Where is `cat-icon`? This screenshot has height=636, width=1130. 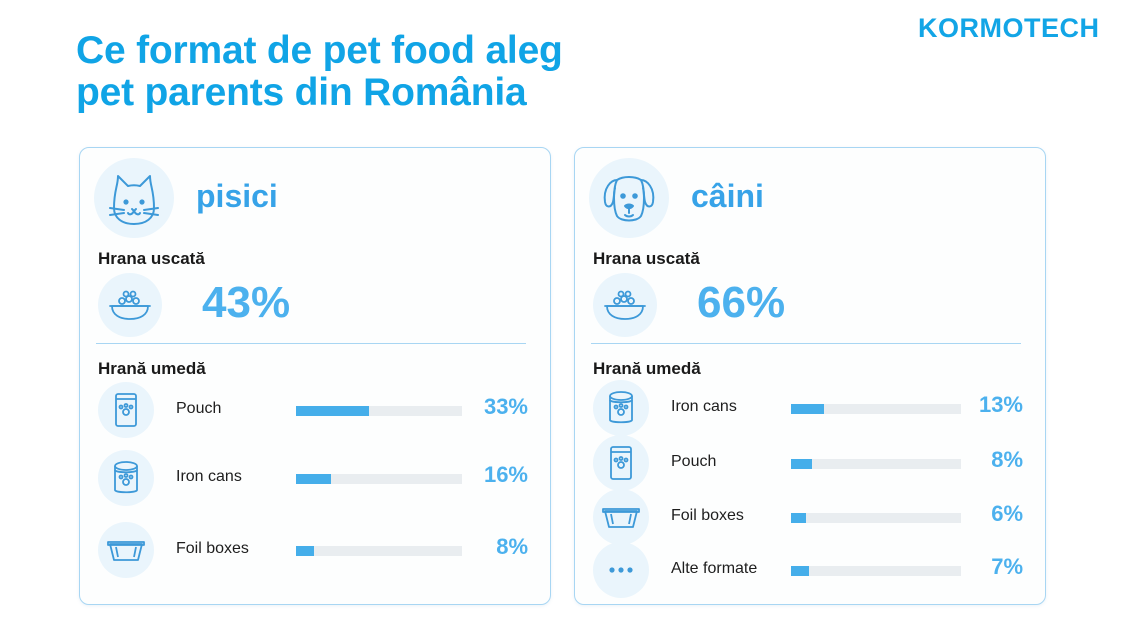
cat-icon is located at coordinates (134, 198).